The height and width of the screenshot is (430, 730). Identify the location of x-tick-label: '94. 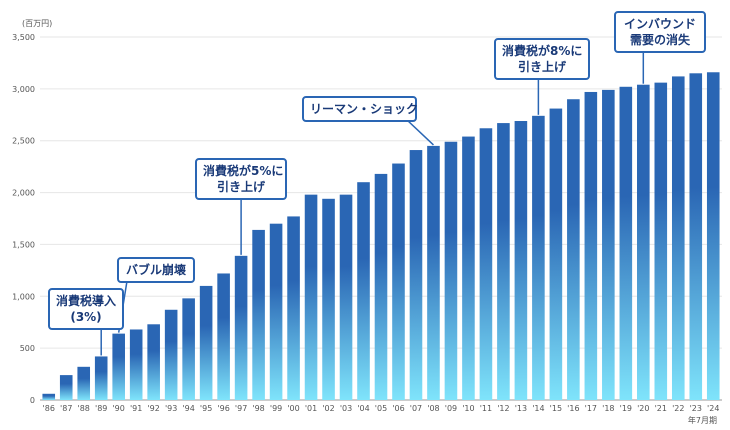
(188, 408).